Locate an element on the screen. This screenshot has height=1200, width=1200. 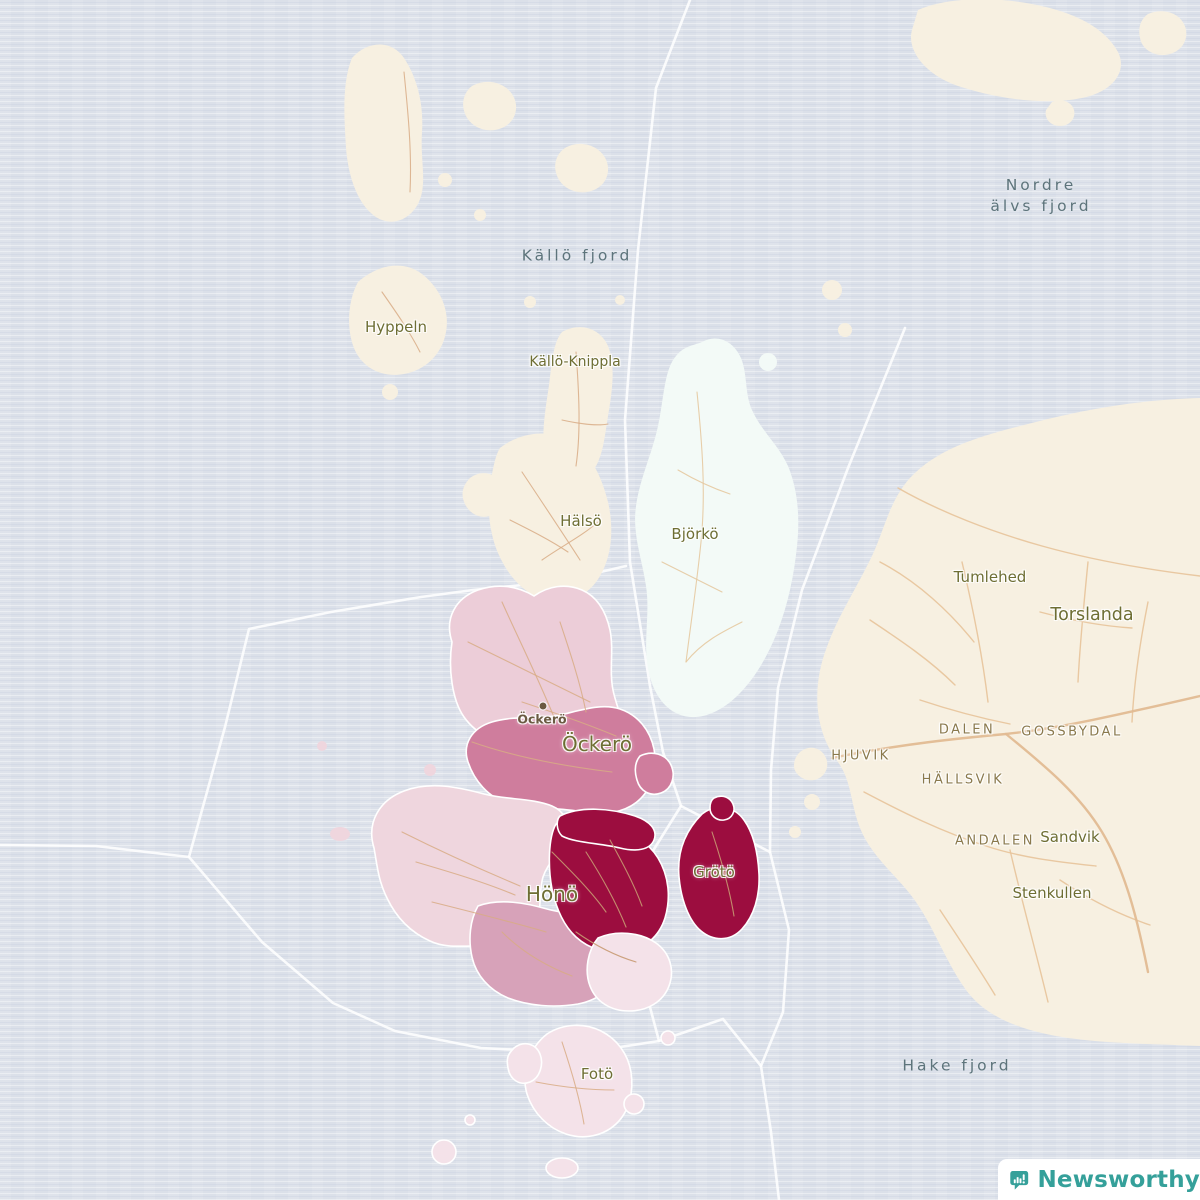
water-label-kallo-fjord: Källö fjord is located at coordinates (577, 255).